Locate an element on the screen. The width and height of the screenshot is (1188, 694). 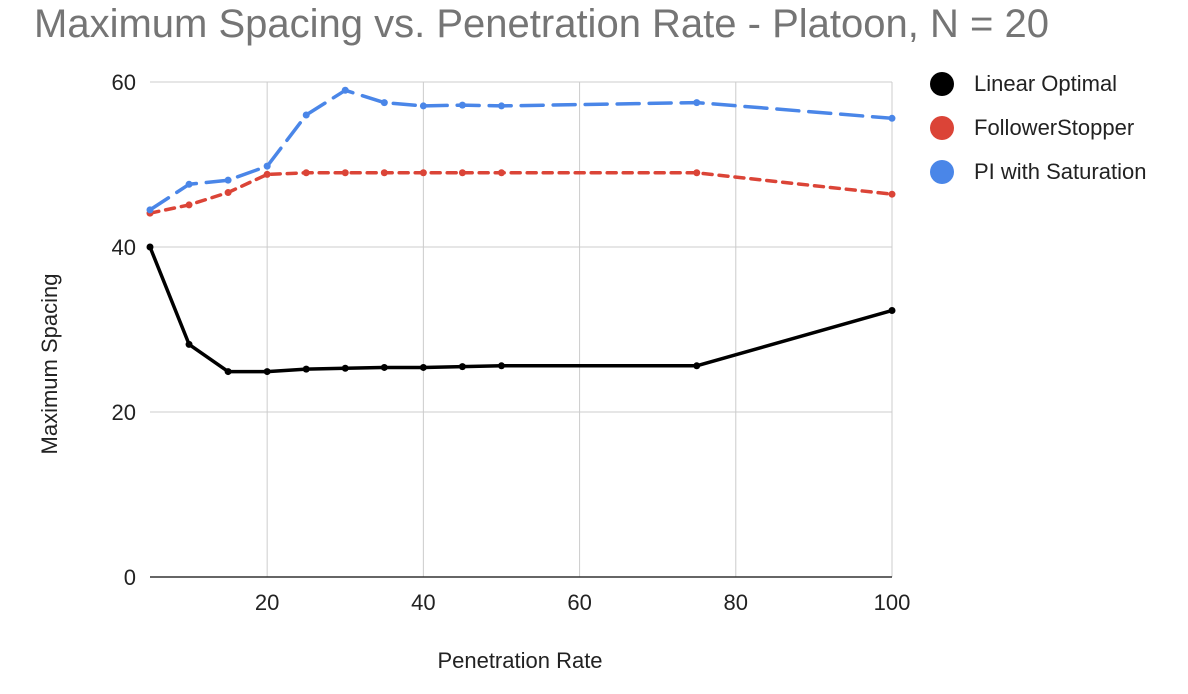
x-tick-label: 100 is located at coordinates (892, 602).